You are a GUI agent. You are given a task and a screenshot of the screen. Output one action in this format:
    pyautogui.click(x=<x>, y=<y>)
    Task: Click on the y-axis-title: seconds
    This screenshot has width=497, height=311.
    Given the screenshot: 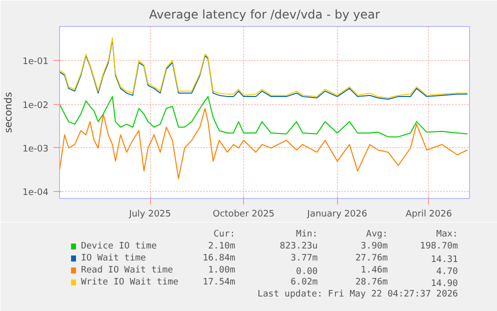 What is the action you would take?
    pyautogui.click(x=9, y=112)
    